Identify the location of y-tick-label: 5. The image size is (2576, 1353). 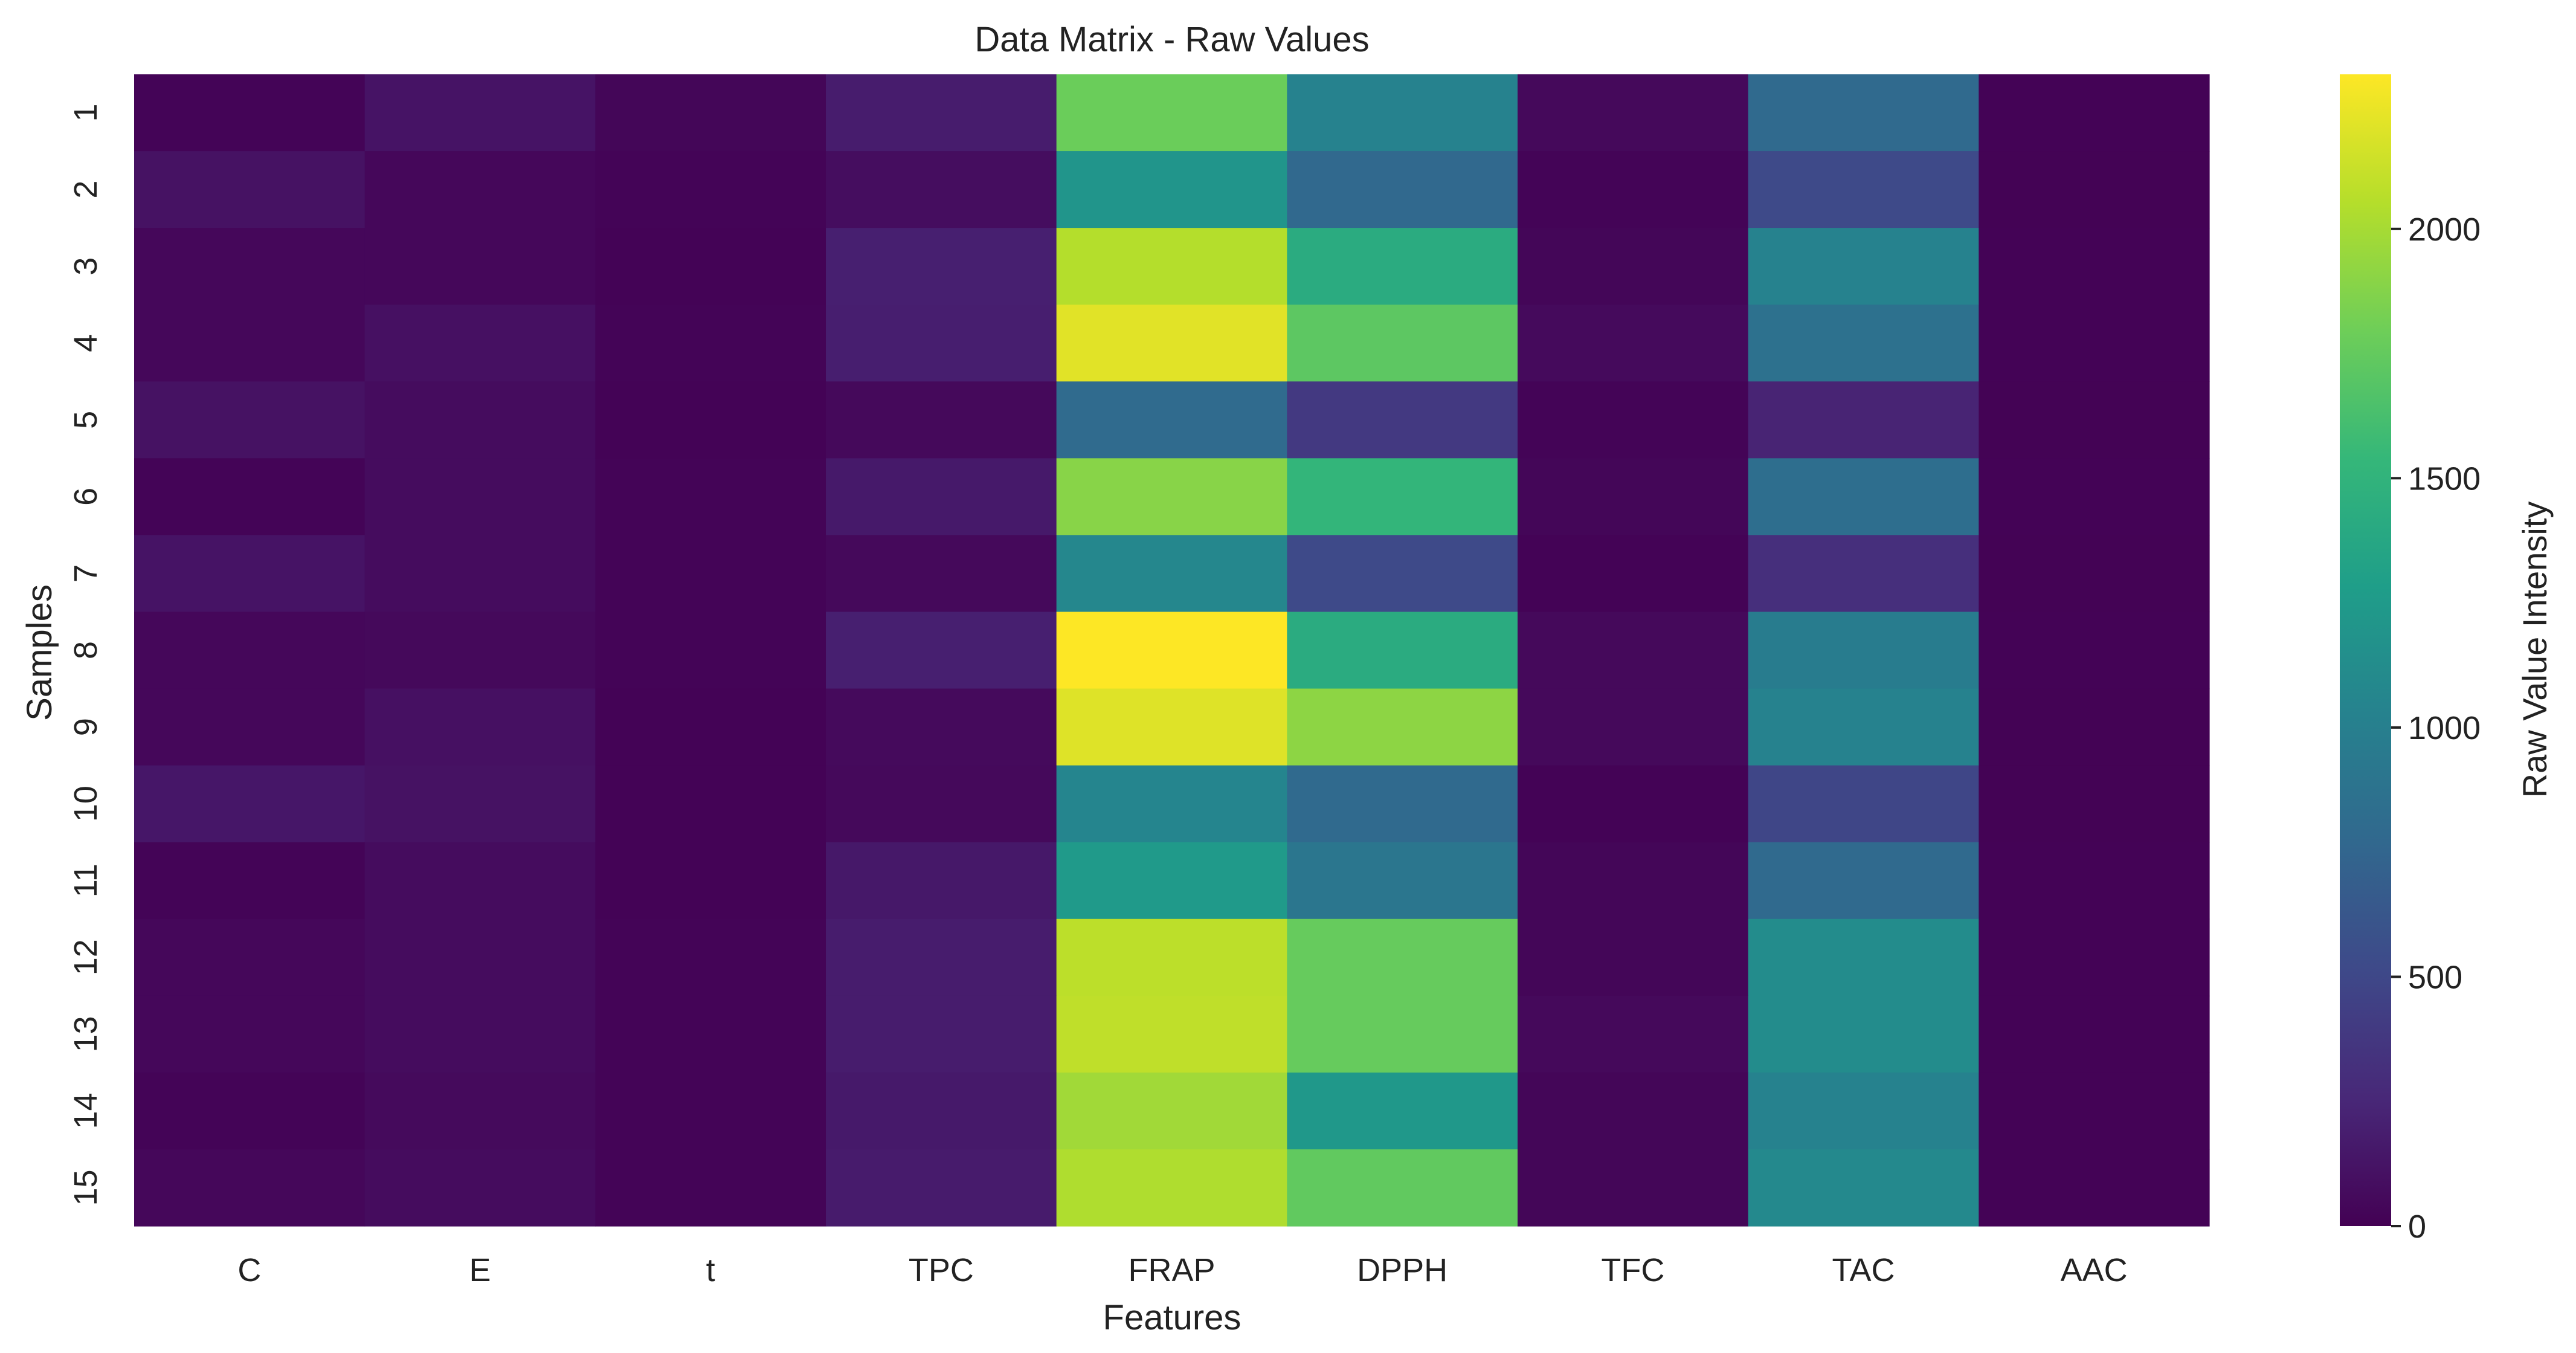
(86, 420).